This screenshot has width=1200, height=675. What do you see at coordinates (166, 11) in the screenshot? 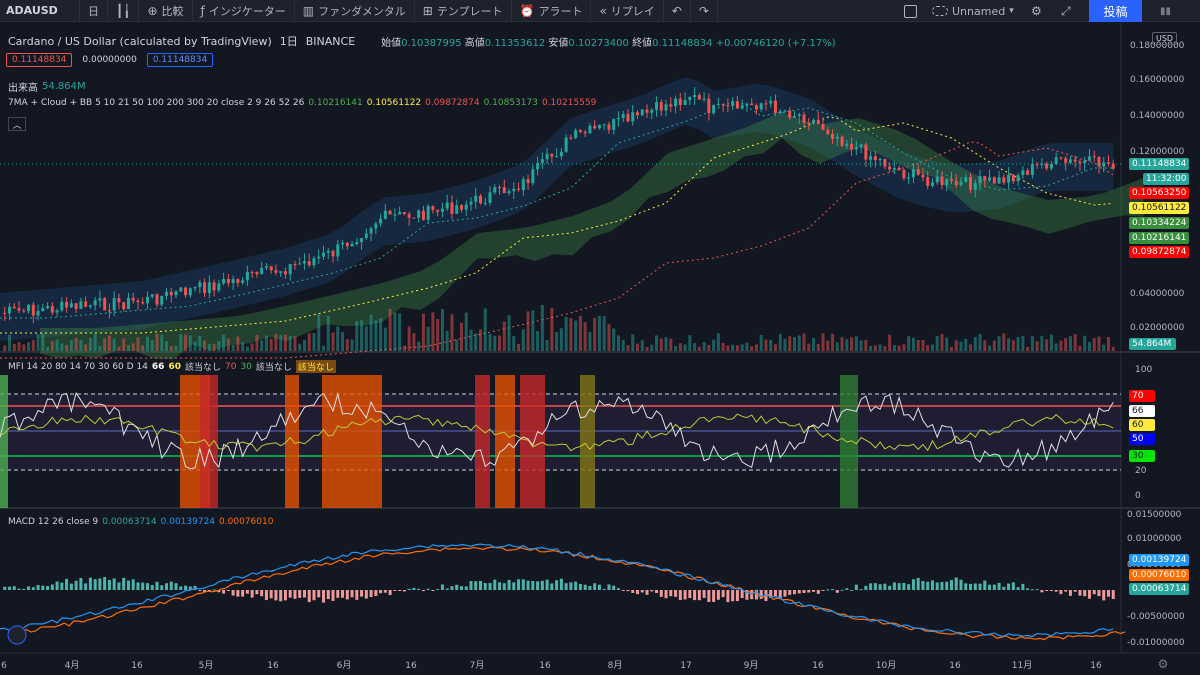
I see `compare-button: ⊕ 比較` at bounding box center [166, 11].